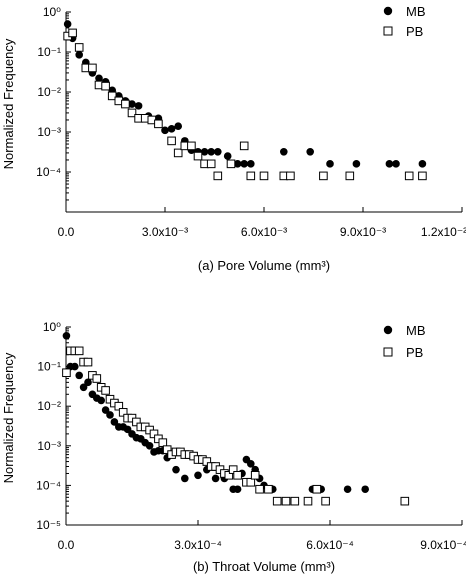 This screenshot has width=466, height=576. Describe the element at coordinates (264, 232) in the screenshot. I see `x-tick-label: 6.0x10⁻³` at that location.